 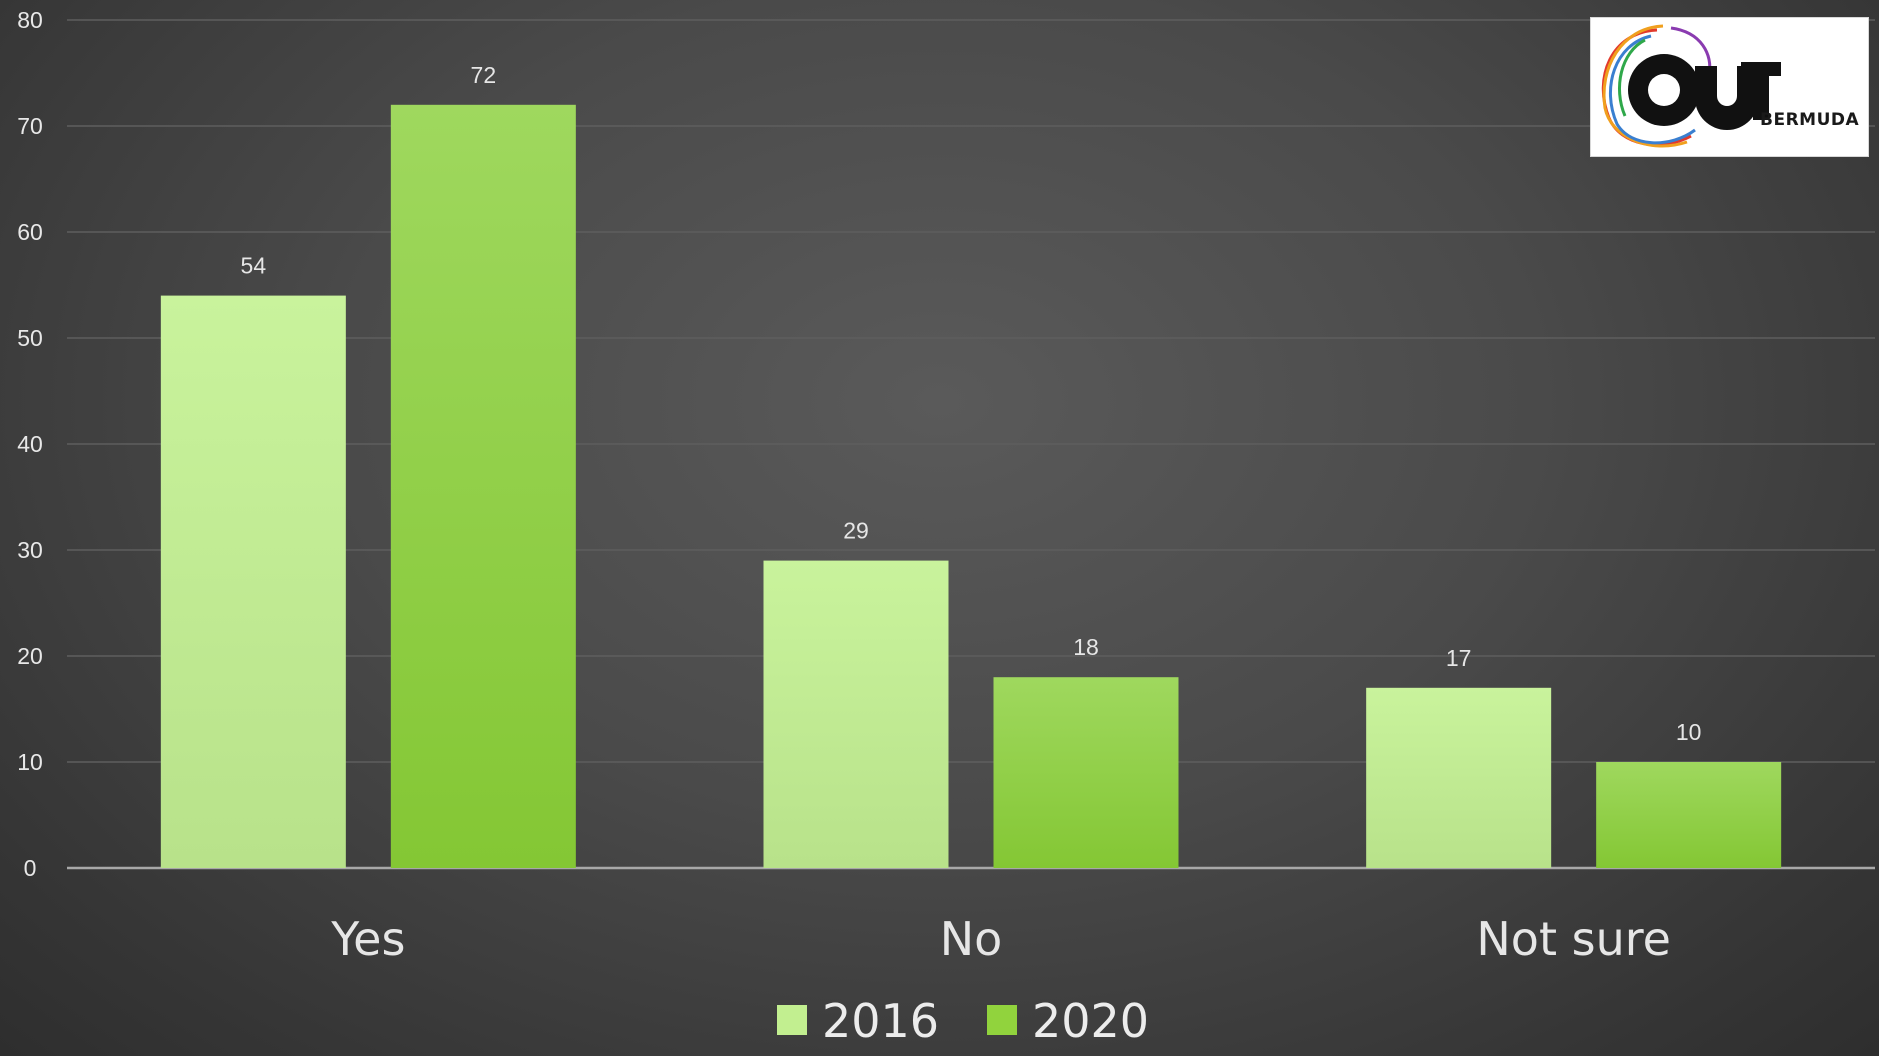 What do you see at coordinates (254, 266) in the screenshot?
I see `data-label: 54` at bounding box center [254, 266].